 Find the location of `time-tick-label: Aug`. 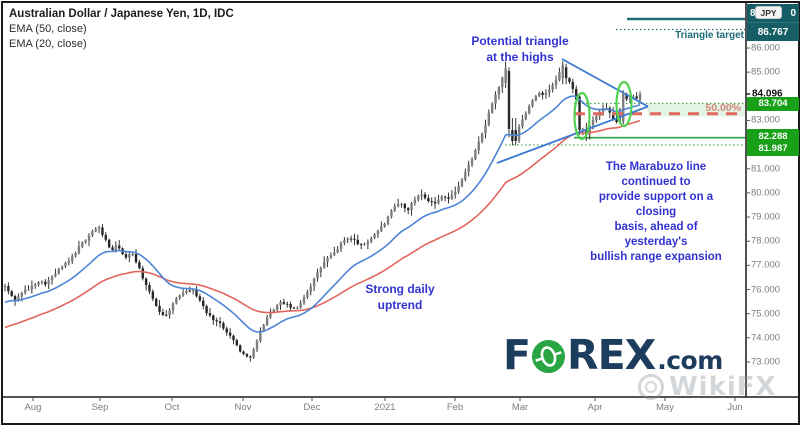

time-tick-label: Aug is located at coordinates (33, 407).